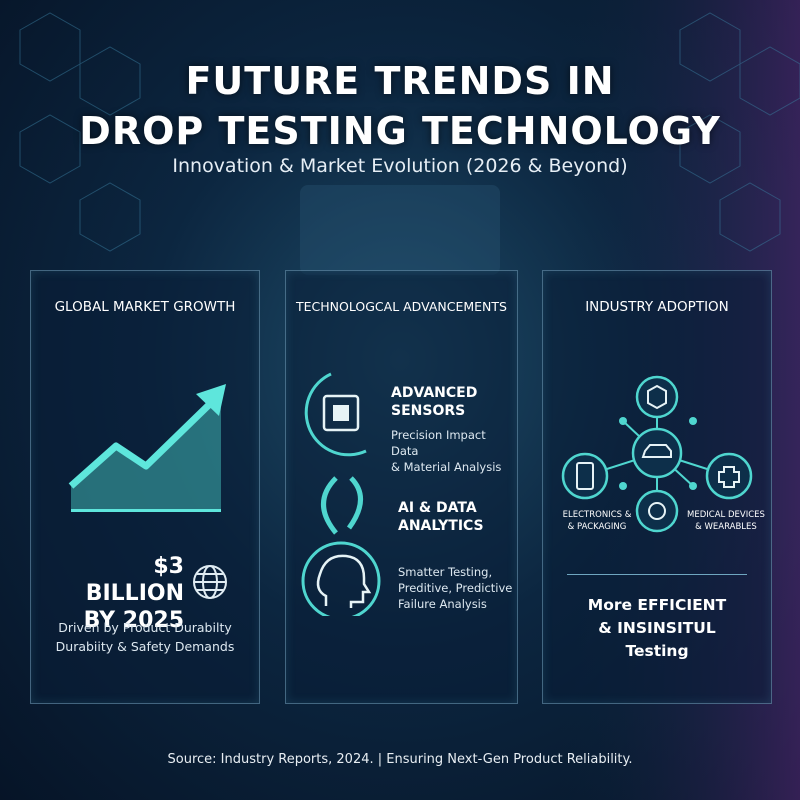 The height and width of the screenshot is (800, 800). I want to click on heading-line: AI & DATA, so click(437, 508).